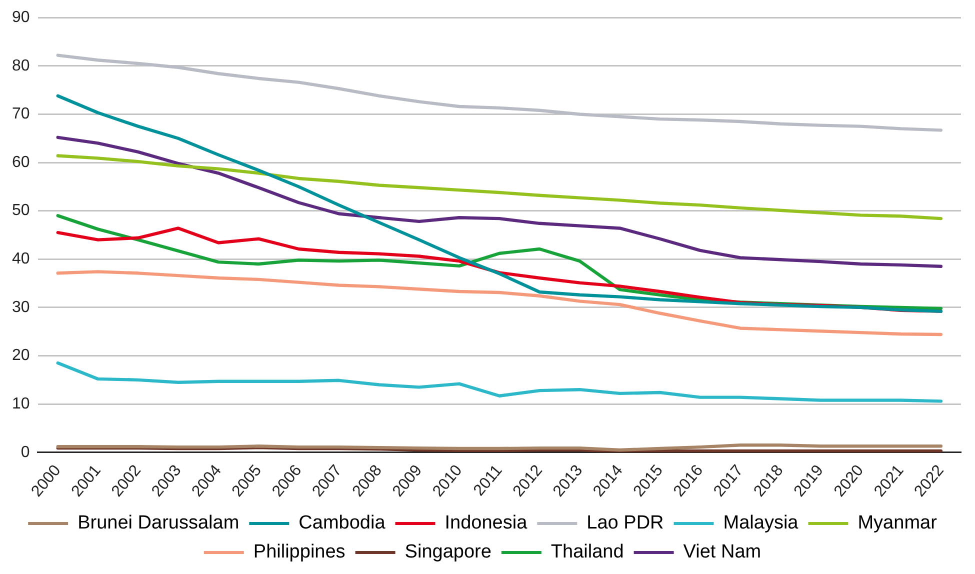  What do you see at coordinates (21, 259) in the screenshot?
I see `y-tick-label: 40` at bounding box center [21, 259].